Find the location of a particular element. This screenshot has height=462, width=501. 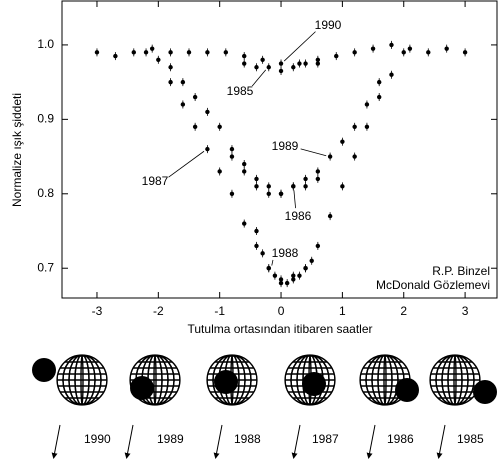

y-tick-label: 1.0 is located at coordinates (45, 44).